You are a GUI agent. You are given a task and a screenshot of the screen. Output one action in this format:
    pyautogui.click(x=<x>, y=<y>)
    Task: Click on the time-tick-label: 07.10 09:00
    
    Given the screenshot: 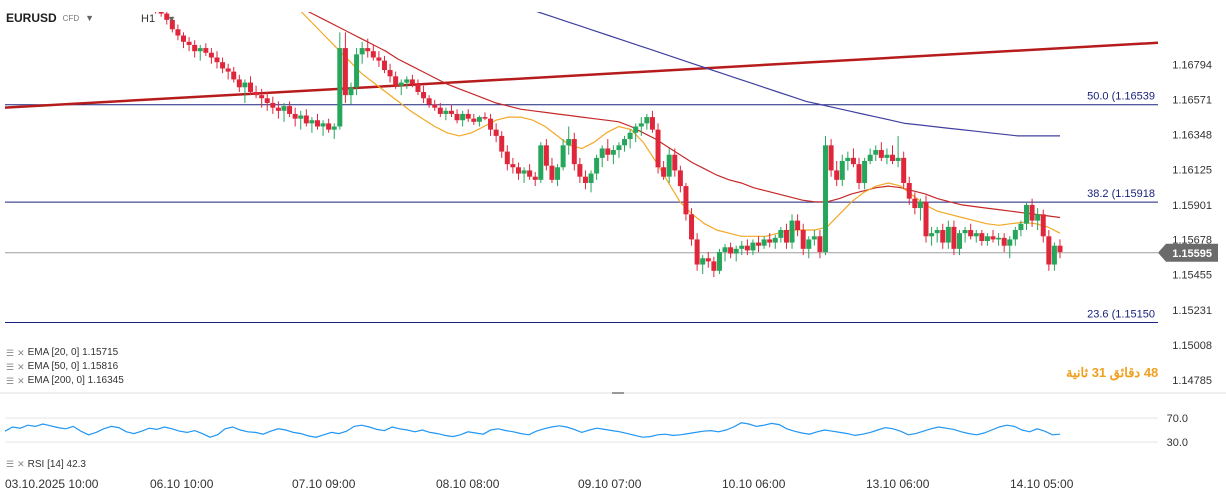 What is the action you would take?
    pyautogui.click(x=324, y=484)
    